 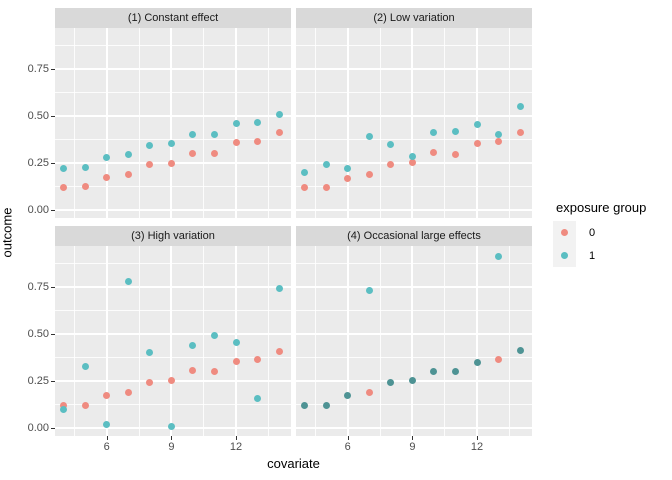 I want to click on group0-dot-icon, so click(x=564, y=232).